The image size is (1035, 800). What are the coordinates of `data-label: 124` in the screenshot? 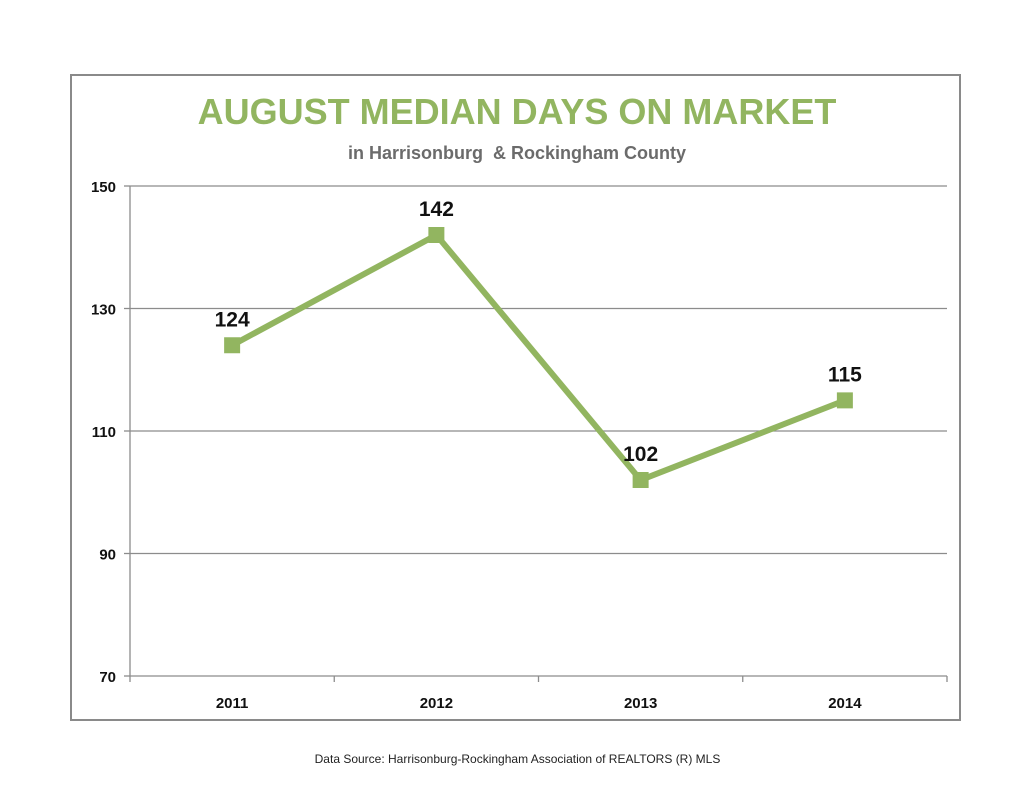 It's located at (232, 319).